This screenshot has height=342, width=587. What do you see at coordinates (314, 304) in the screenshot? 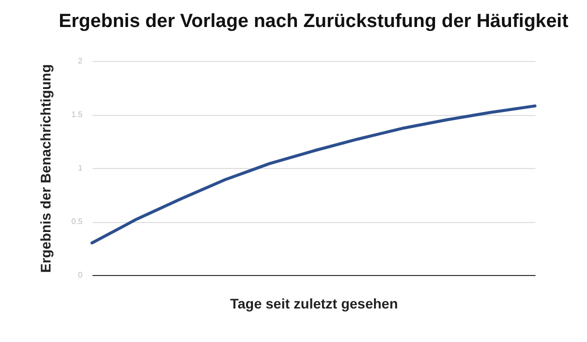
I see `x-axis-title: Tage seit zuletzt gesehen` at bounding box center [314, 304].